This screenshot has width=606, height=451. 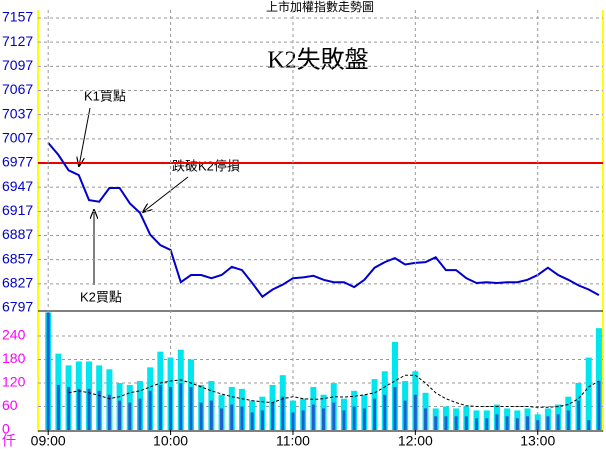 I want to click on y-tick-label: 6857, so click(x=17, y=258).